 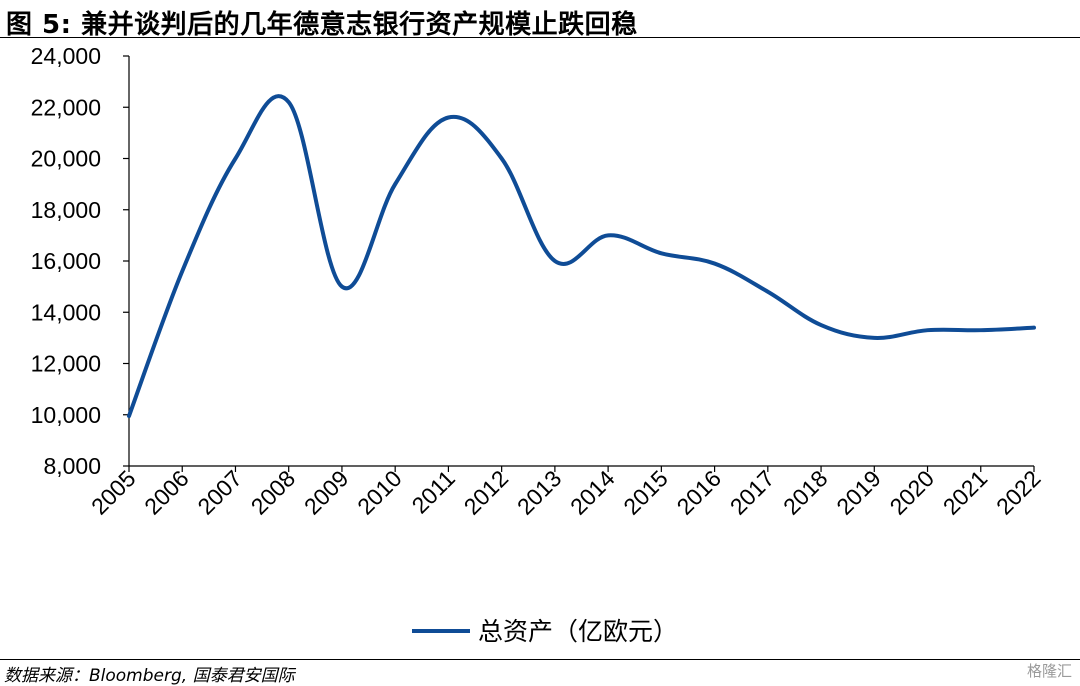 What do you see at coordinates (72, 466) in the screenshot?
I see `y-tick-label: 8,000` at bounding box center [72, 466].